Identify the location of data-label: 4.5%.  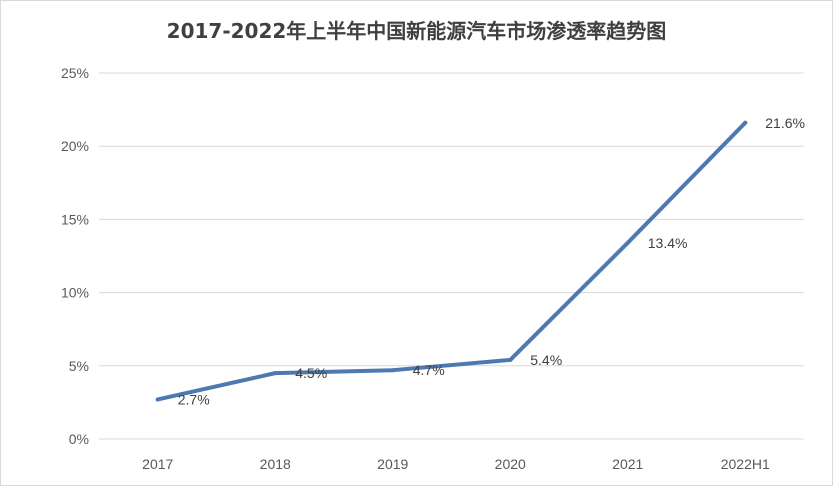
(311, 373).